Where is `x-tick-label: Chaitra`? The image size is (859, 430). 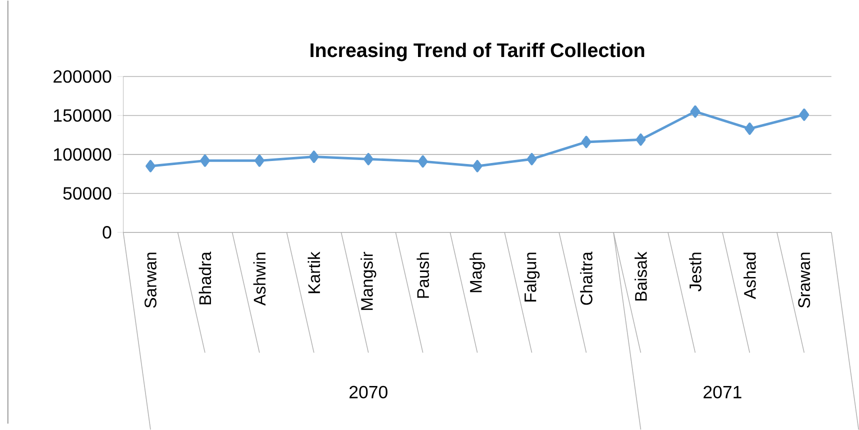
x-tick-label: Chaitra is located at coordinates (586, 278).